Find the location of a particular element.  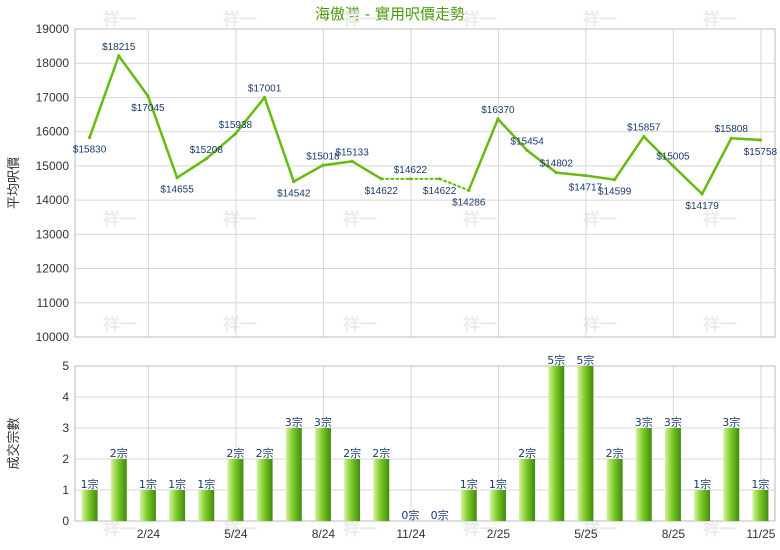

x-tick-label: 8/24 is located at coordinates (324, 534).